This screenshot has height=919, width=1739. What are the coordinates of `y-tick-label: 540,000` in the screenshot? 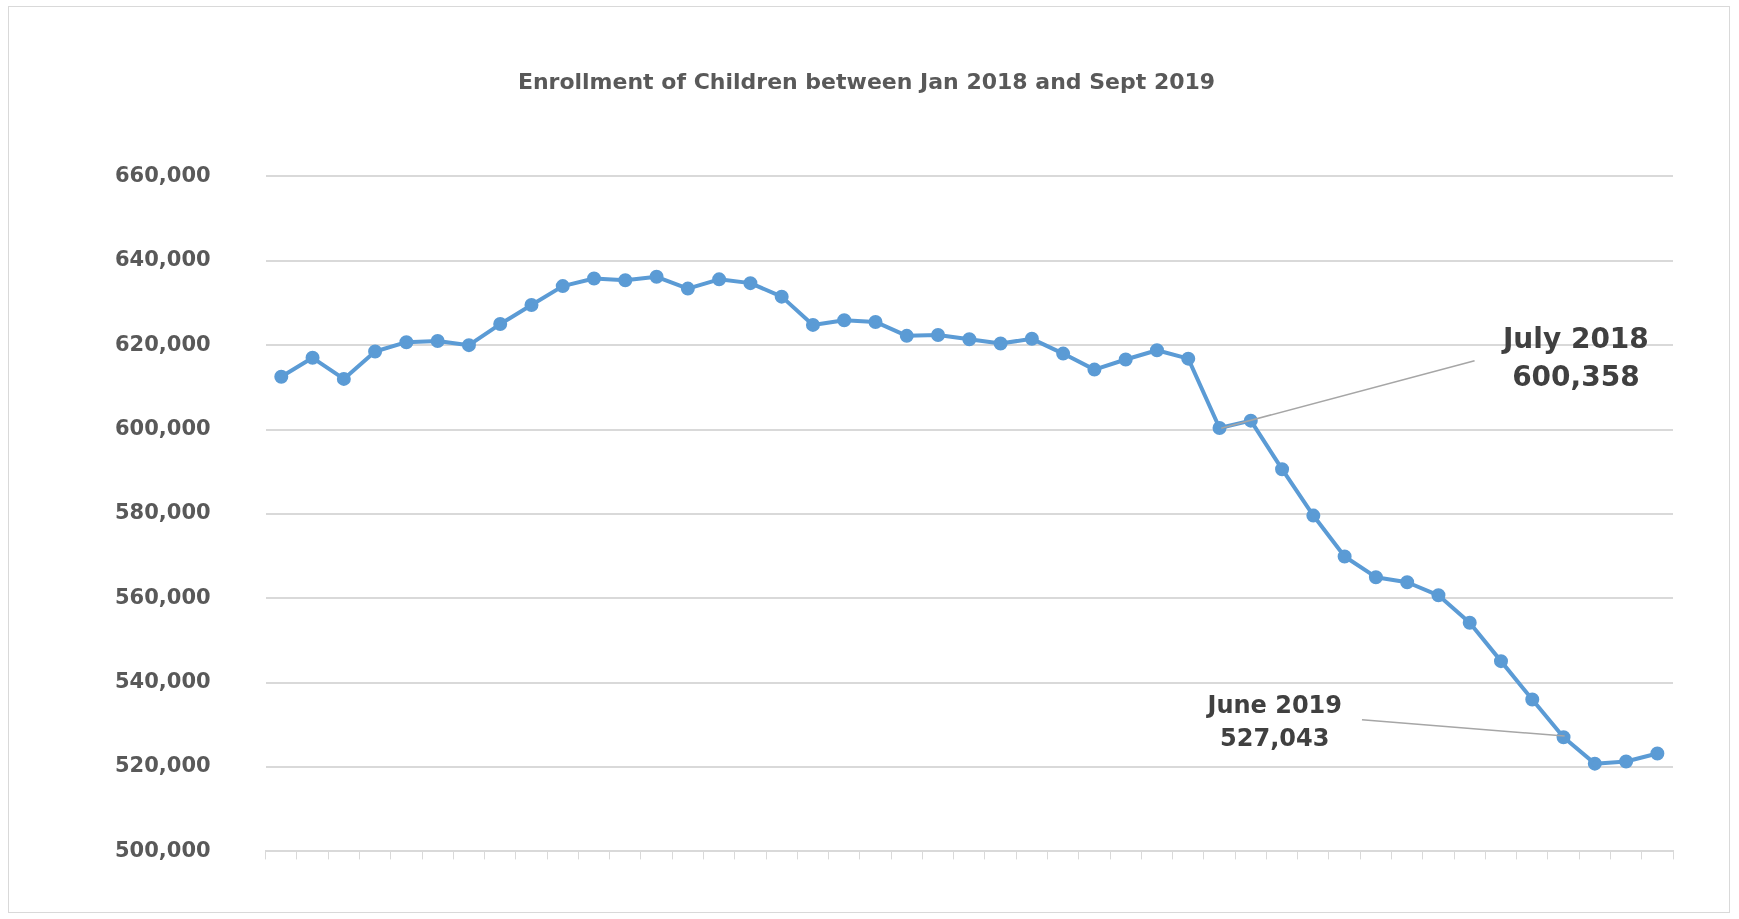 It's located at (162, 681).